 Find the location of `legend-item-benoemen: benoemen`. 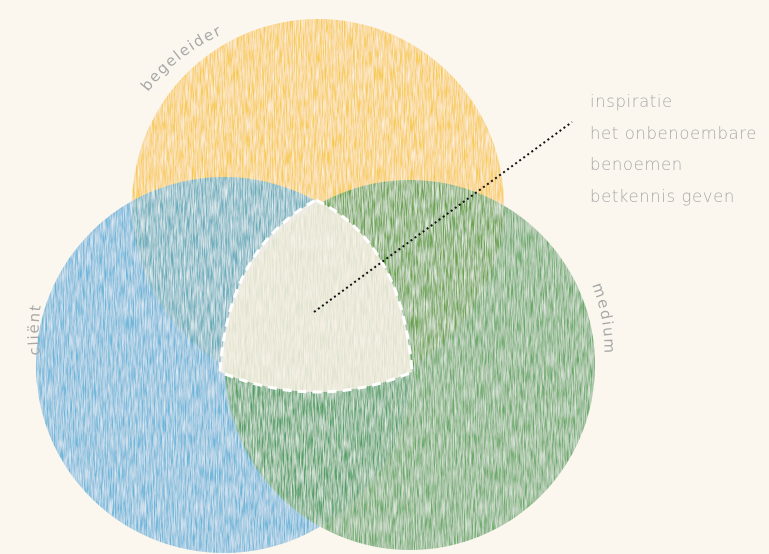

legend-item-benoemen: benoemen is located at coordinates (636, 164).